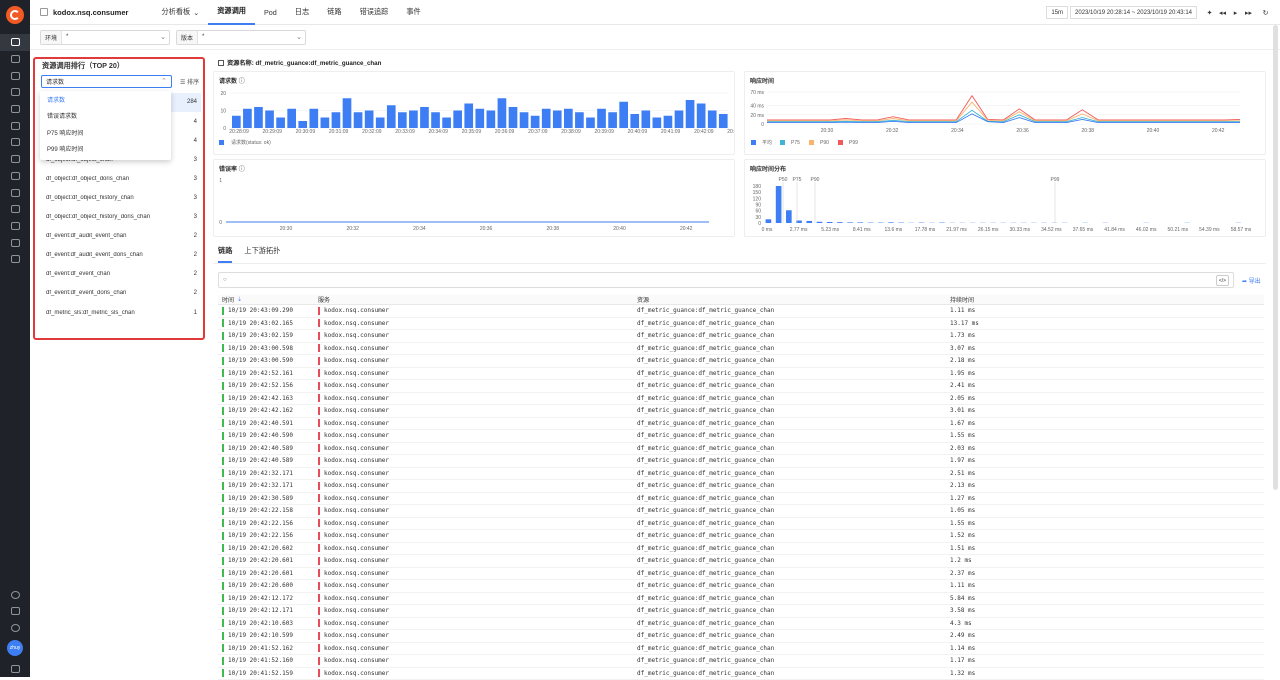 The image size is (1280, 680). Describe the element at coordinates (1050, 460) in the screenshot. I see `cell-duration: 1.97 ms` at that location.